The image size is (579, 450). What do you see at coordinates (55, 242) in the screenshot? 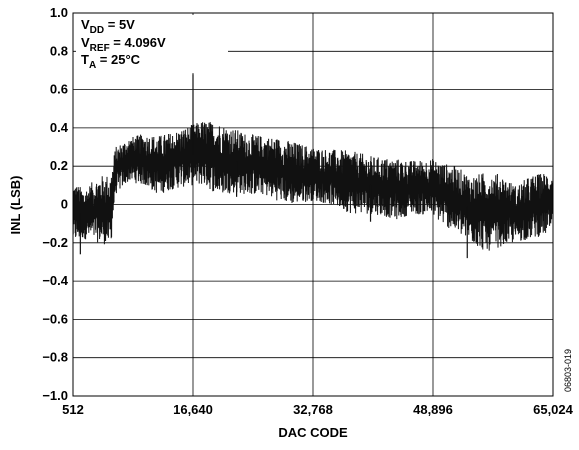
I see `y-tick-label: −0.2` at bounding box center [55, 242].